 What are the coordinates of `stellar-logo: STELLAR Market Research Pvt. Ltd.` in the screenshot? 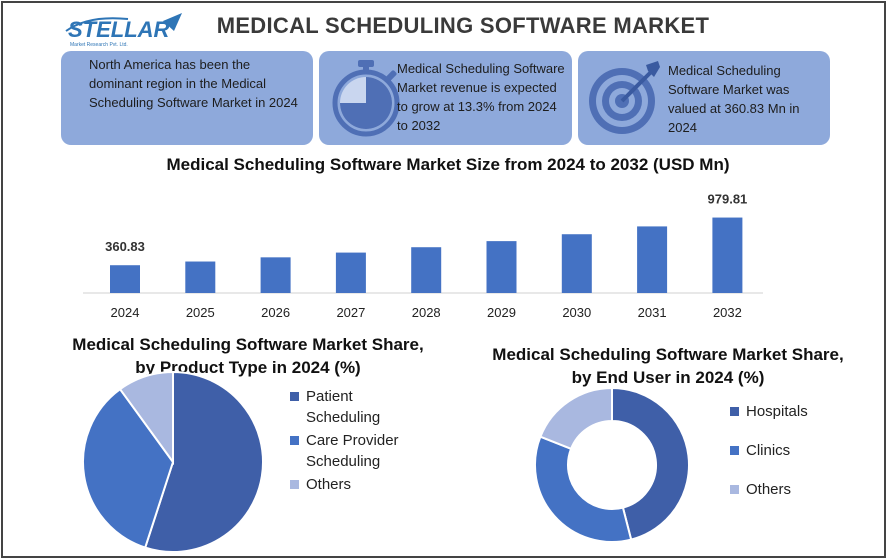 It's located at (123, 30).